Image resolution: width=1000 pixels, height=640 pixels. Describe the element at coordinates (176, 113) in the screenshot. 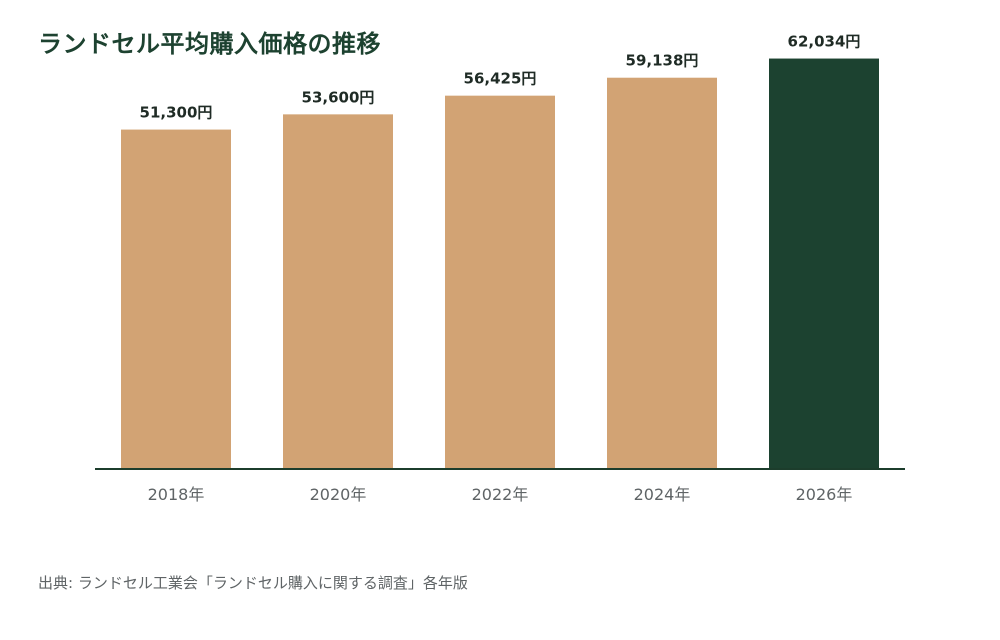

I see `value-label-0: 51,300円` at that location.